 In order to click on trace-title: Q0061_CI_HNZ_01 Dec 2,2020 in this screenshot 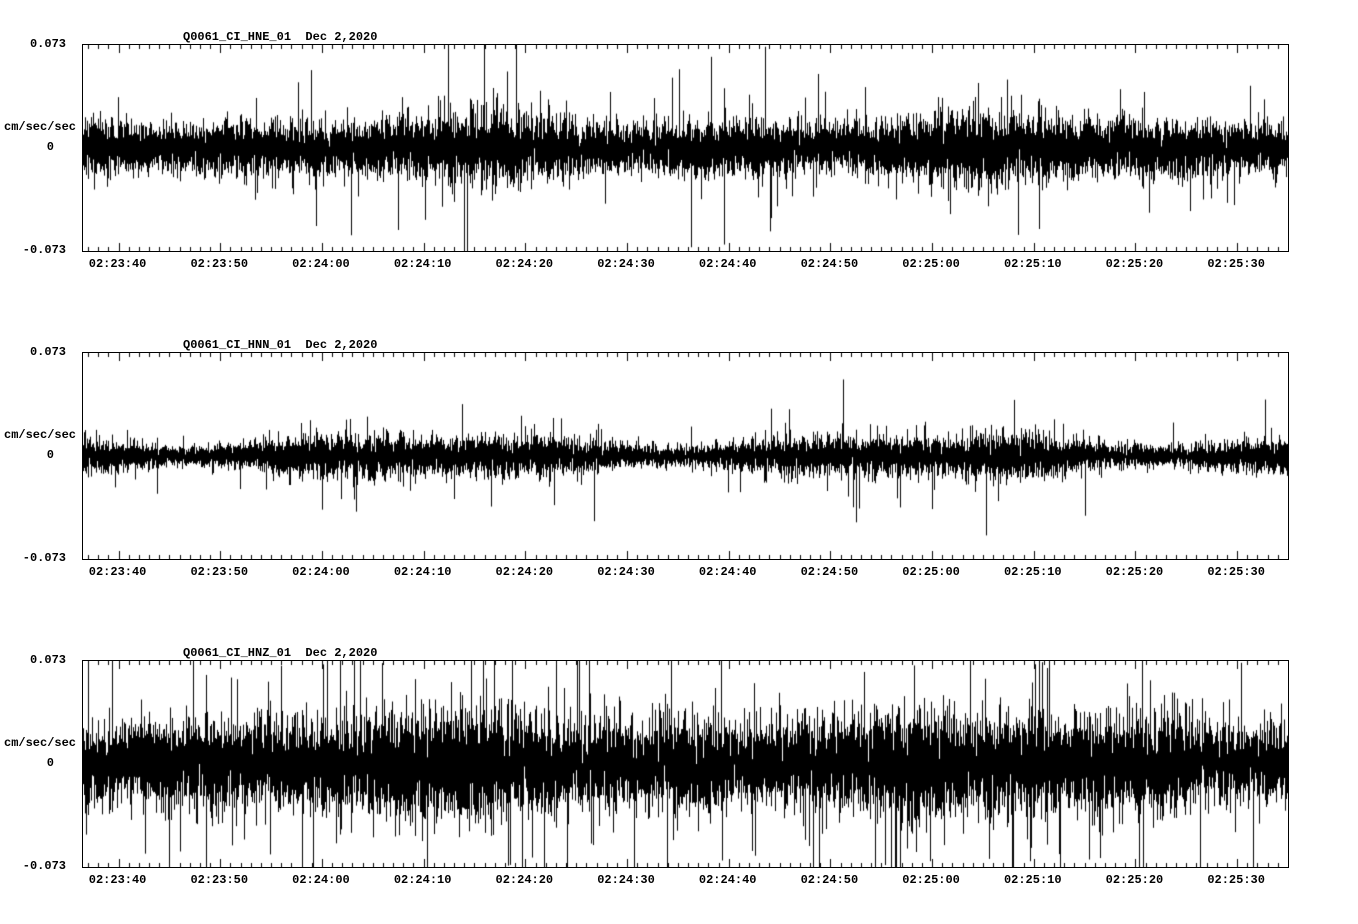, I will do `click(280, 653)`.